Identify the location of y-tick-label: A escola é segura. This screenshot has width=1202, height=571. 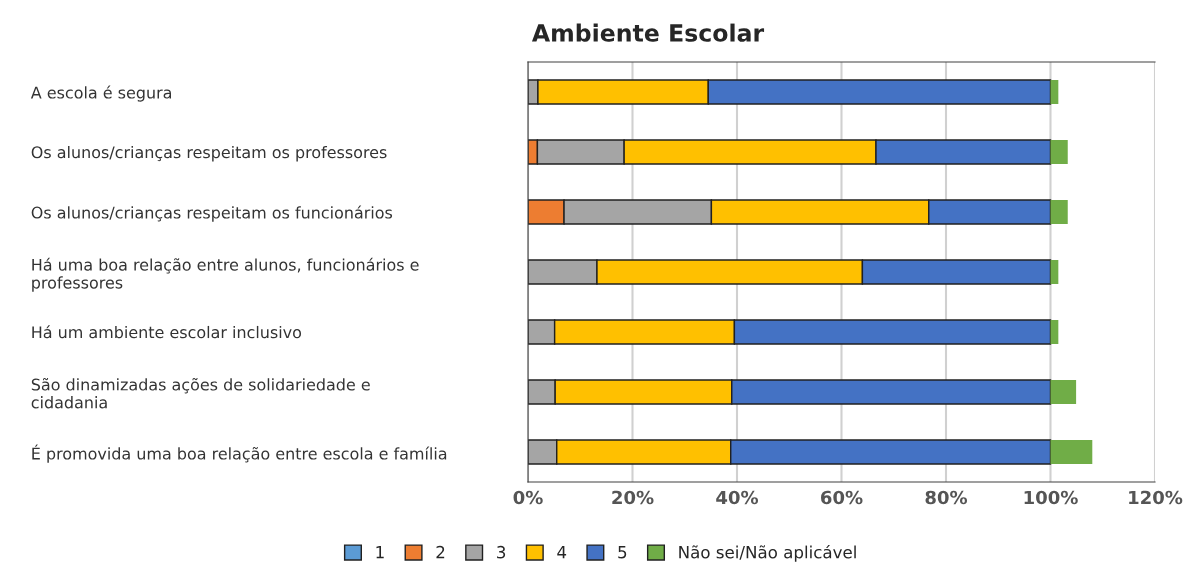
(100, 93).